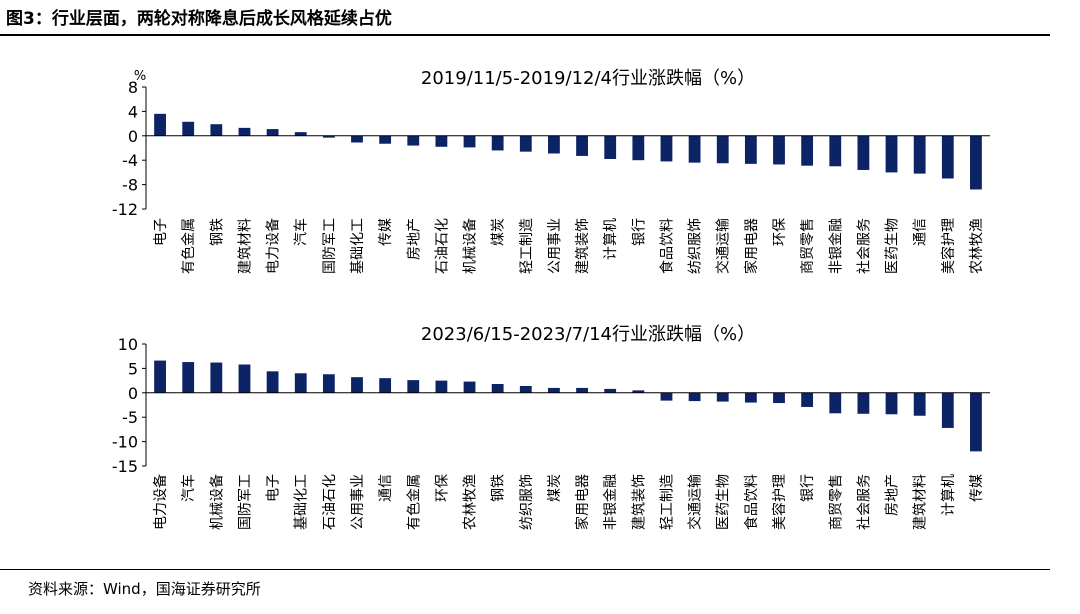 Image resolution: width=1080 pixels, height=614 pixels. I want to click on chart2-category-label: 家用电器, so click(582, 502).